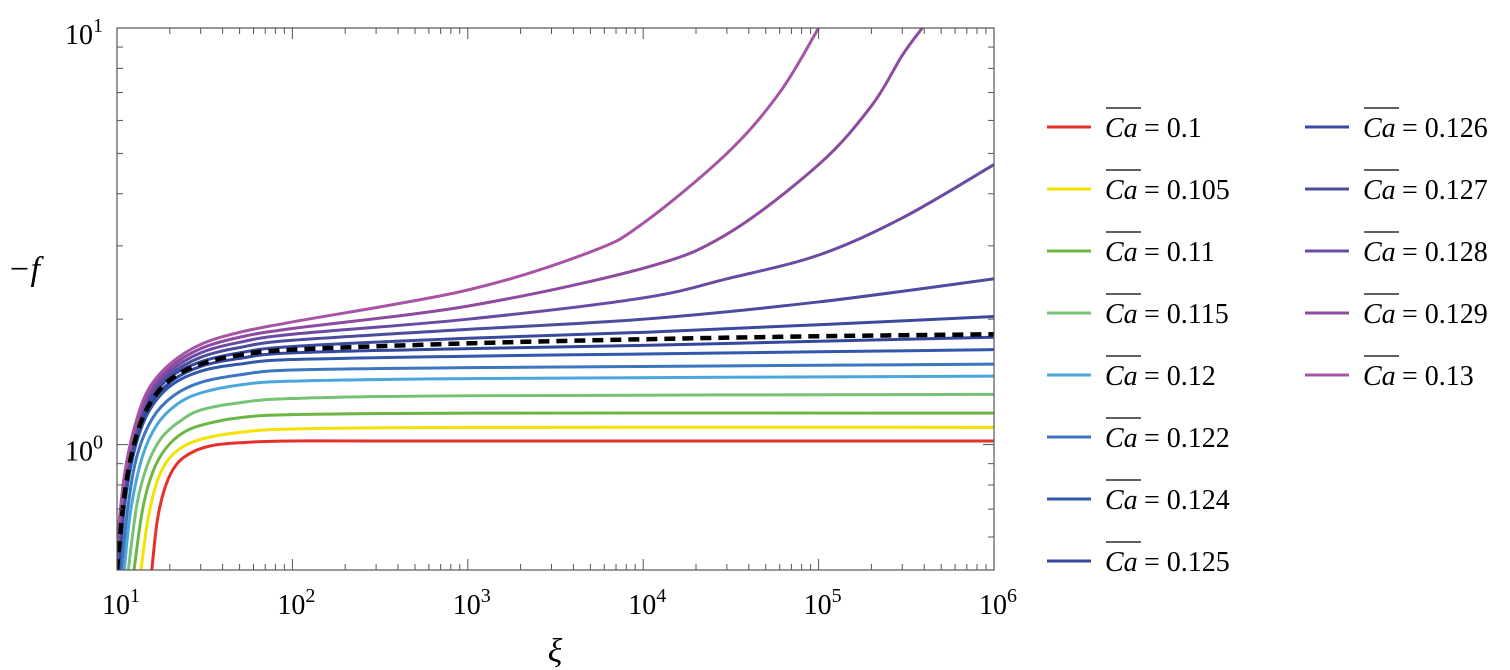 This screenshot has height=670, width=1510. I want to click on x-tick-label: 10⁵, so click(823, 603).